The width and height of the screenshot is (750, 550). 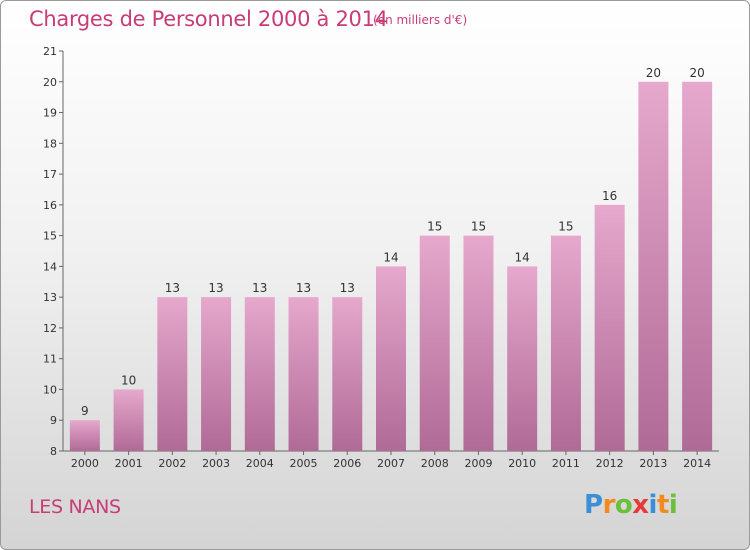 What do you see at coordinates (53, 451) in the screenshot?
I see `y-tick-label: 8` at bounding box center [53, 451].